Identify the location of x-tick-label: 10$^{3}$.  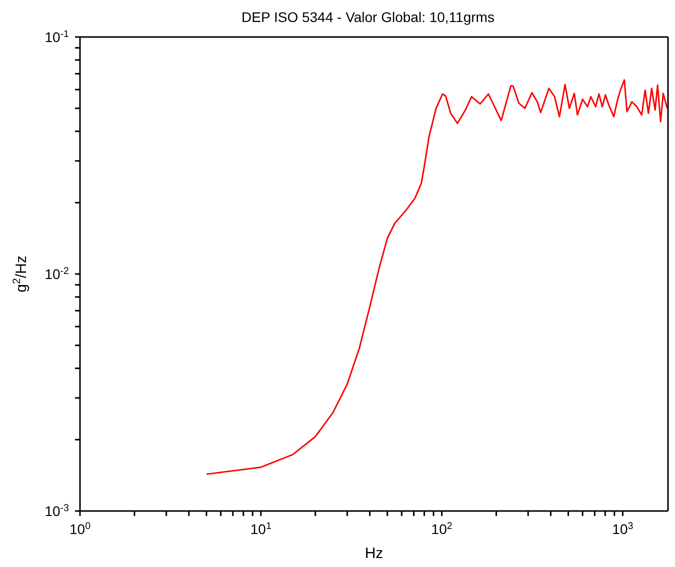
(623, 528).